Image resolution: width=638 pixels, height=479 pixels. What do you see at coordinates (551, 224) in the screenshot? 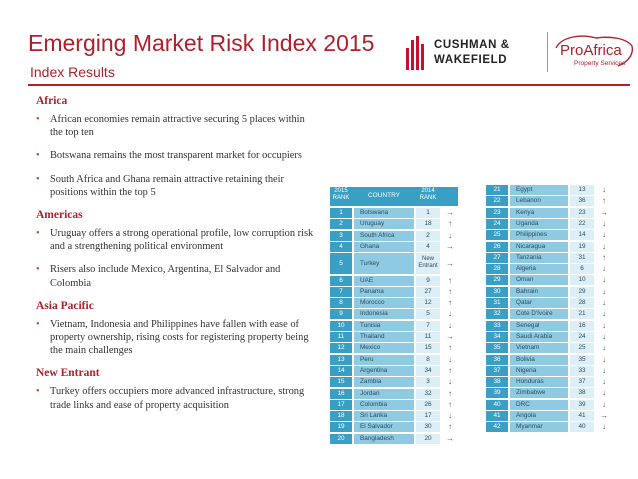
I see `table-row: 24 Uganda 22 ↓` at bounding box center [551, 224].